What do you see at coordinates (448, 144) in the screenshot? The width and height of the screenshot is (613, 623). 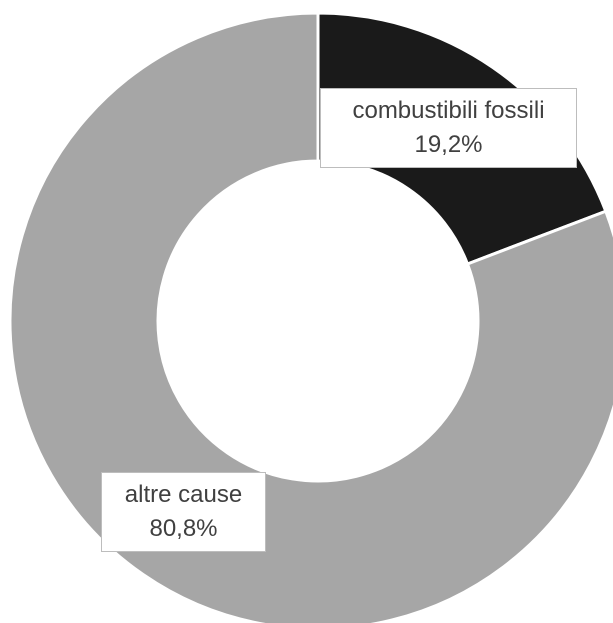 I see `slice-label-value: 19,2%` at bounding box center [448, 144].